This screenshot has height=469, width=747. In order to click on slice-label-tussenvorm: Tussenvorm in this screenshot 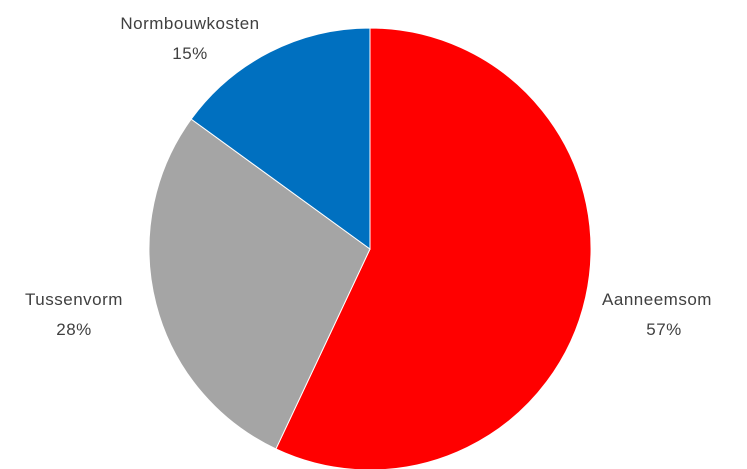, I will do `click(74, 299)`.